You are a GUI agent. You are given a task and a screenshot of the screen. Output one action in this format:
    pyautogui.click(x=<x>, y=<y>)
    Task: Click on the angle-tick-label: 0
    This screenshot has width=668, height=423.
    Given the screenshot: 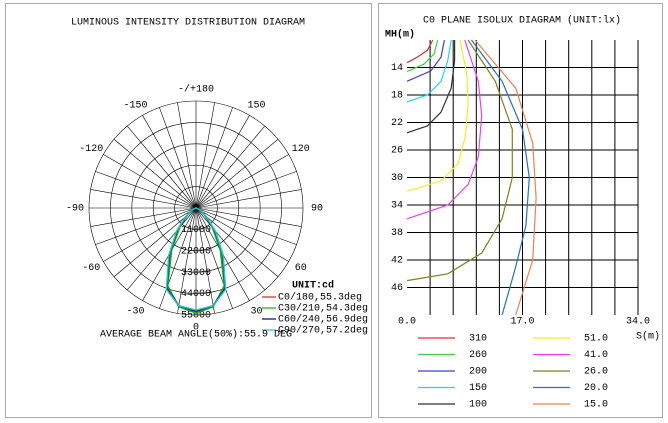 What is the action you would take?
    pyautogui.click(x=196, y=328)
    